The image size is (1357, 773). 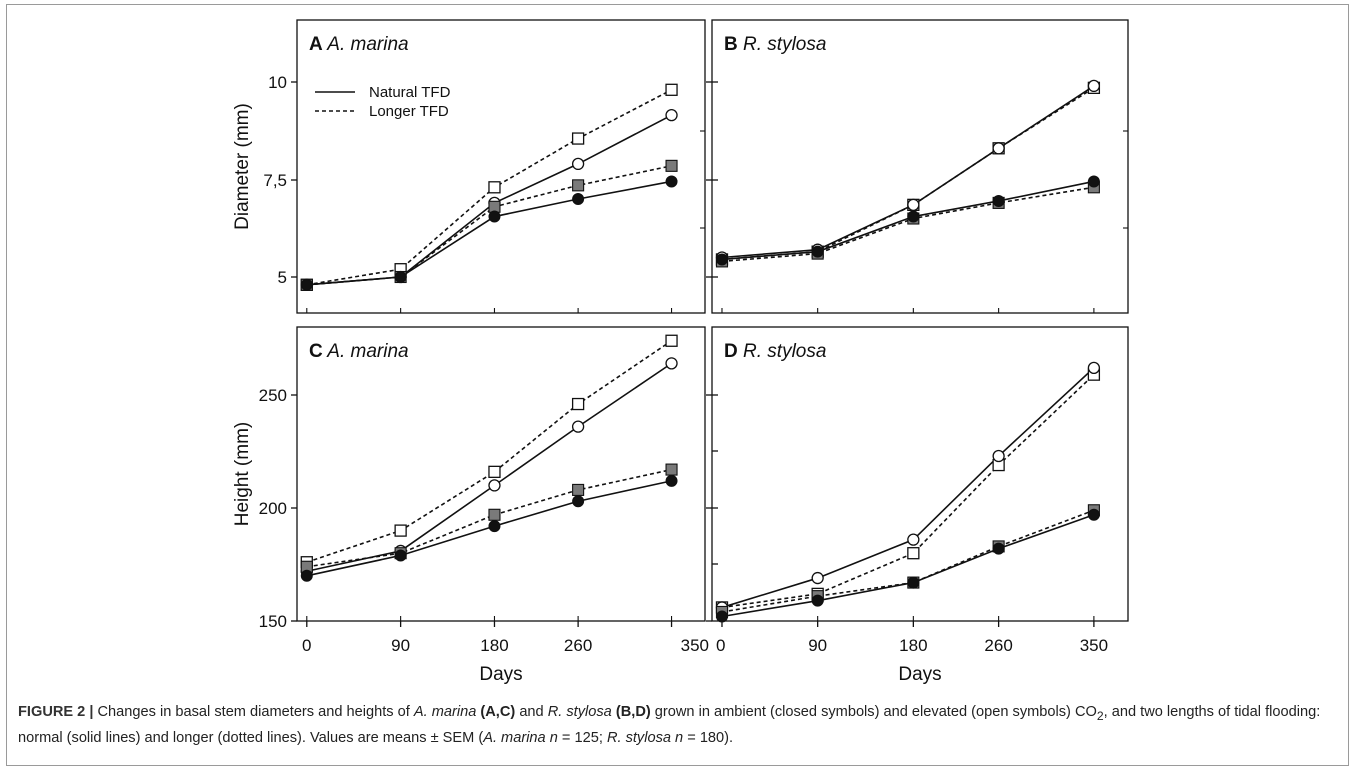 What do you see at coordinates (775, 44) in the screenshot?
I see `panel-title: B R. stylosa` at bounding box center [775, 44].